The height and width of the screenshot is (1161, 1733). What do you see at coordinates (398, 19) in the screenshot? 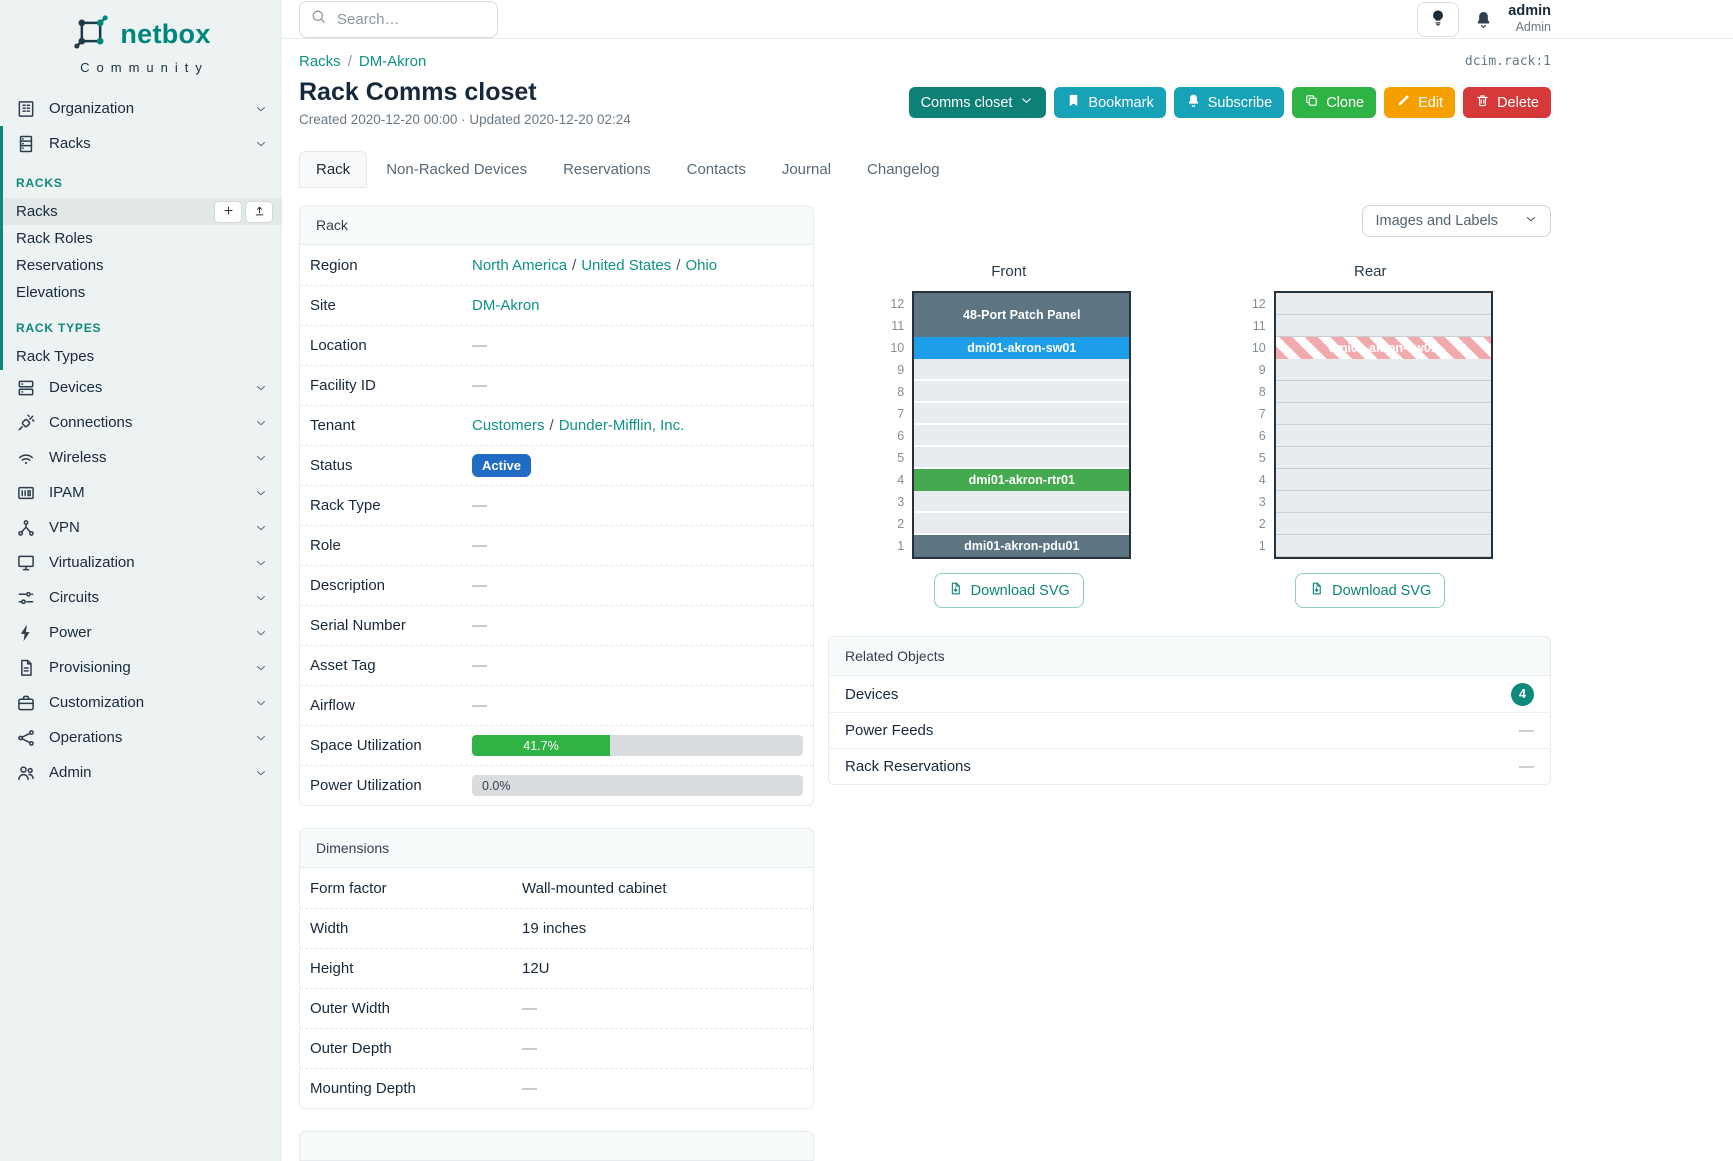
I see `search-input` at bounding box center [398, 19].